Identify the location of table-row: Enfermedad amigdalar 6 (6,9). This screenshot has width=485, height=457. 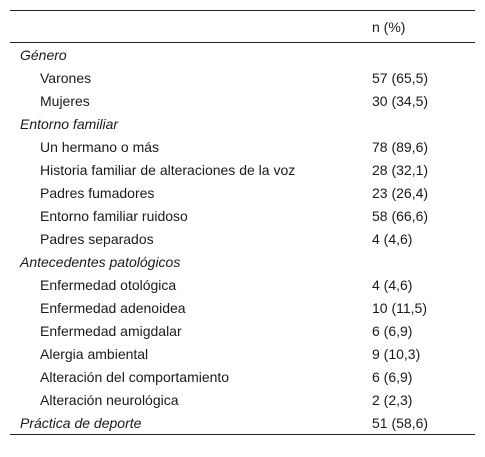
(242, 330).